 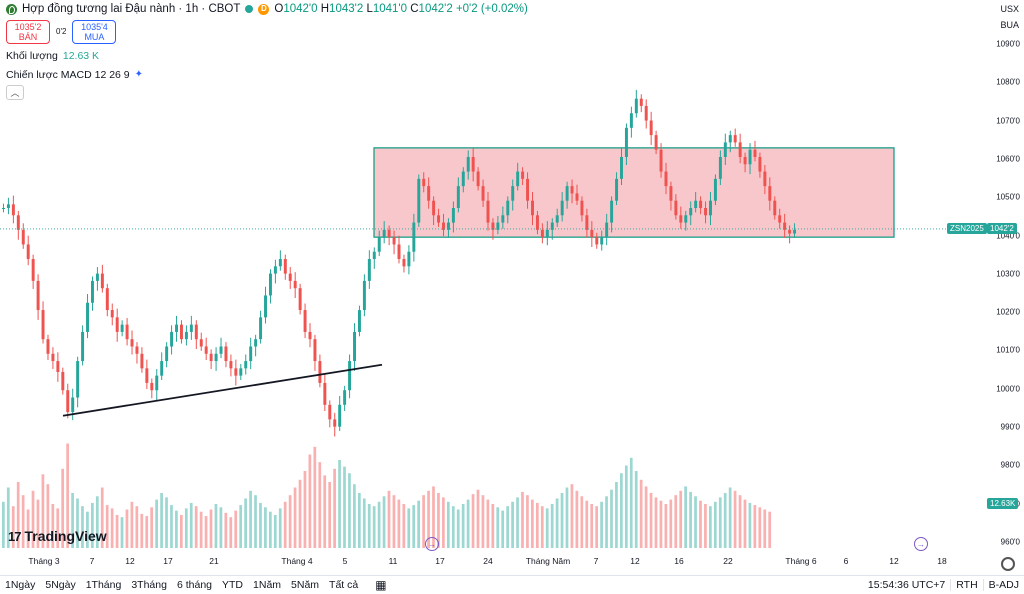 I want to click on range-button: 1Năm, so click(x=267, y=585).